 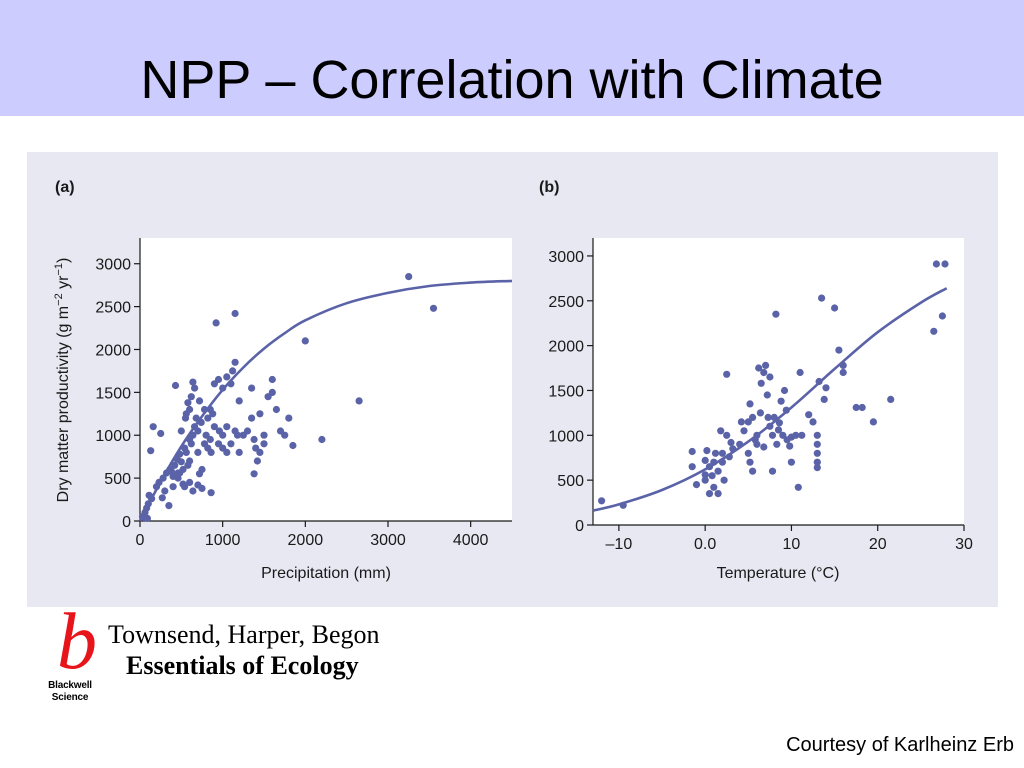 I want to click on chart-b-y-tick-label: 2500, so click(x=566, y=302).